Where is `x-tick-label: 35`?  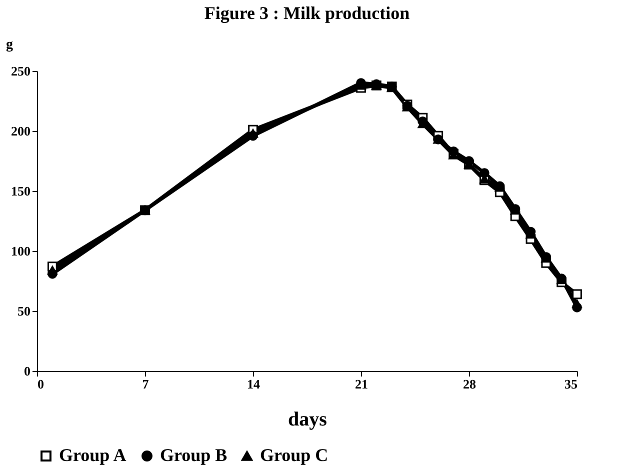 x-tick-label: 35 is located at coordinates (571, 384).